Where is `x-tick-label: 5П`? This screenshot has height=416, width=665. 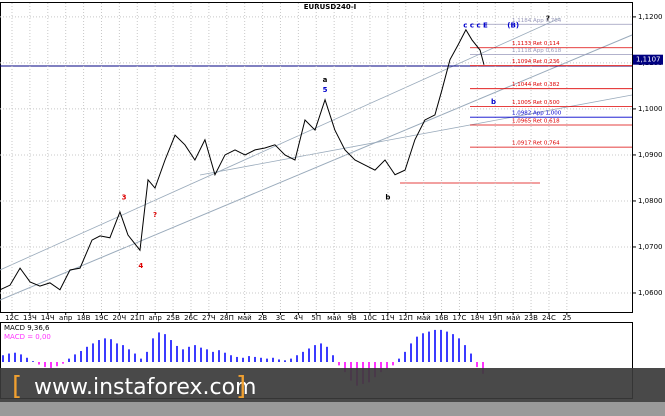
x-tick-label: 5П is located at coordinates (316, 318).